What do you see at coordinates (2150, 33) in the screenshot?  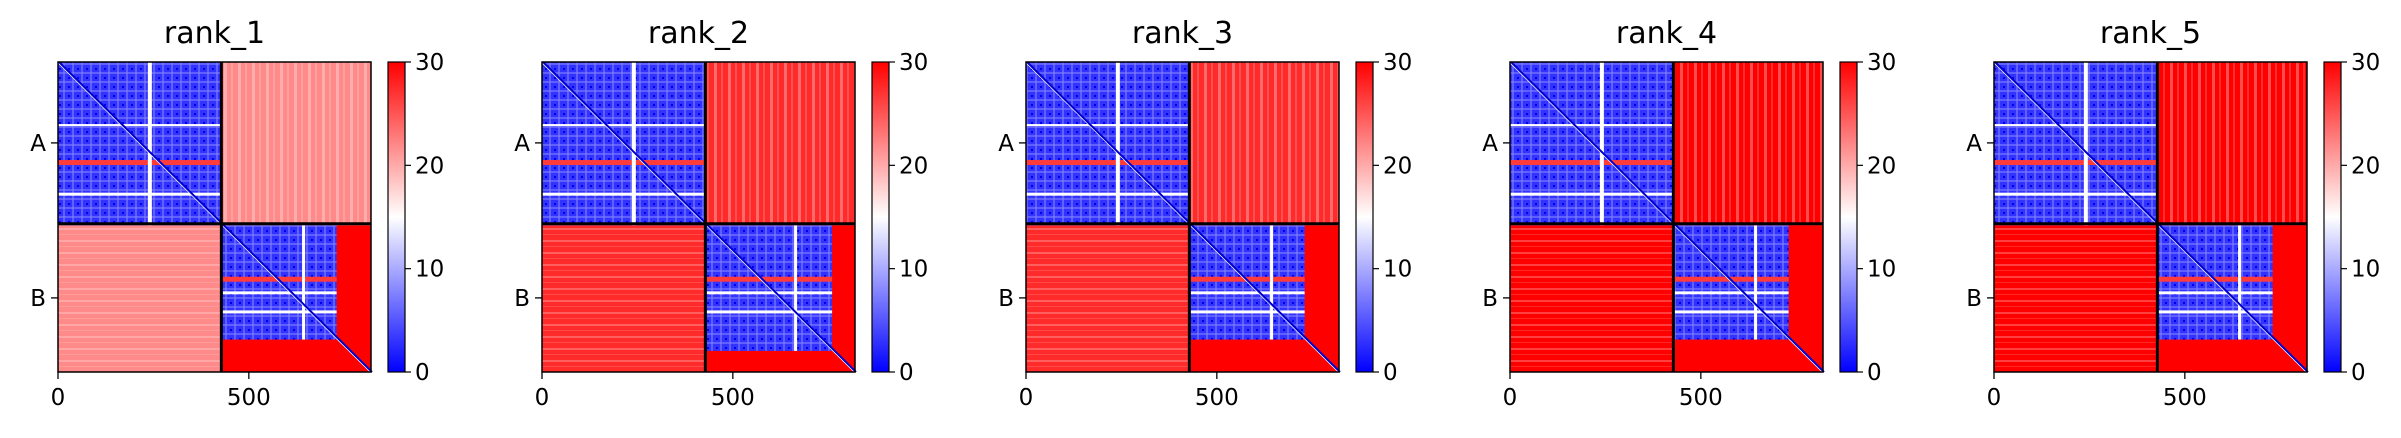 I see `panel-title: rank_5` at bounding box center [2150, 33].